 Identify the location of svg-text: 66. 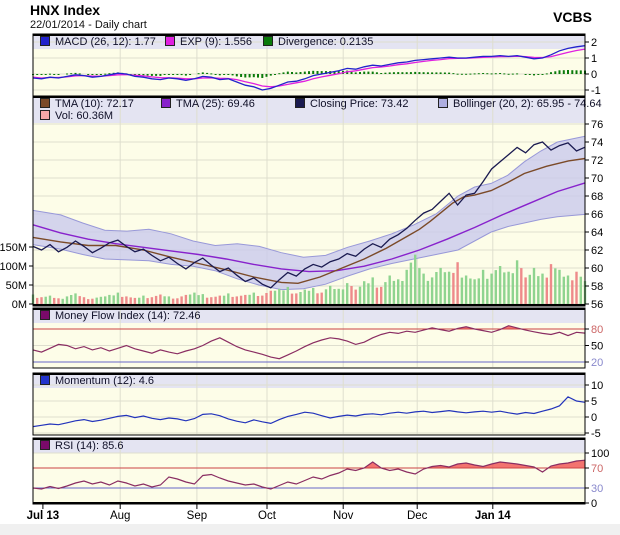
(597, 215).